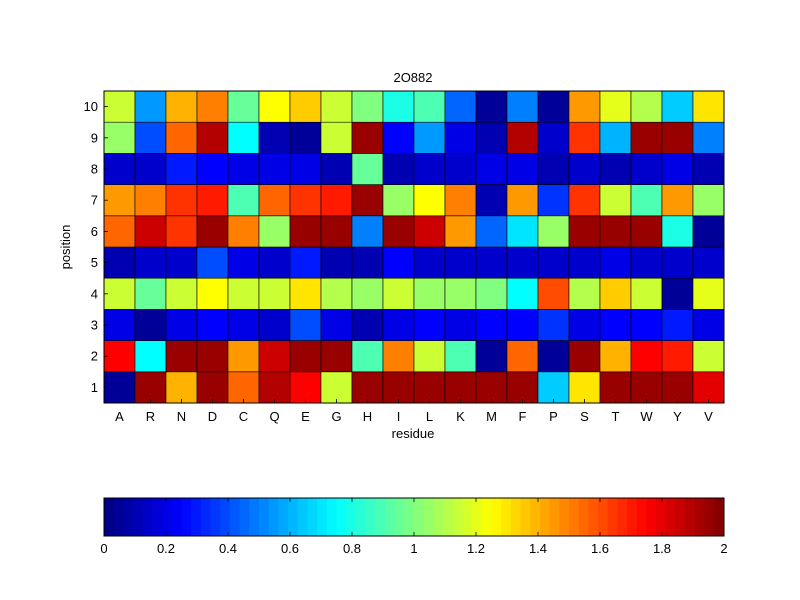 The image size is (800, 600). I want to click on y-tick-label: 4, so click(94, 293).